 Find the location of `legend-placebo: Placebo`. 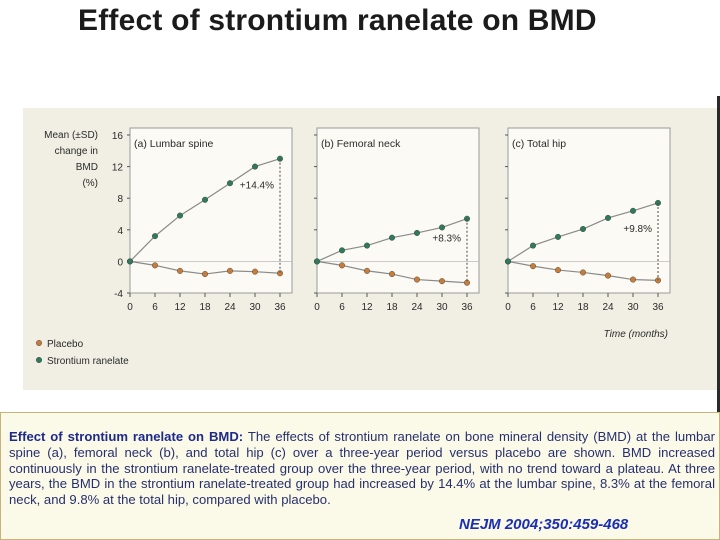

legend-placebo: Placebo is located at coordinates (65, 344).